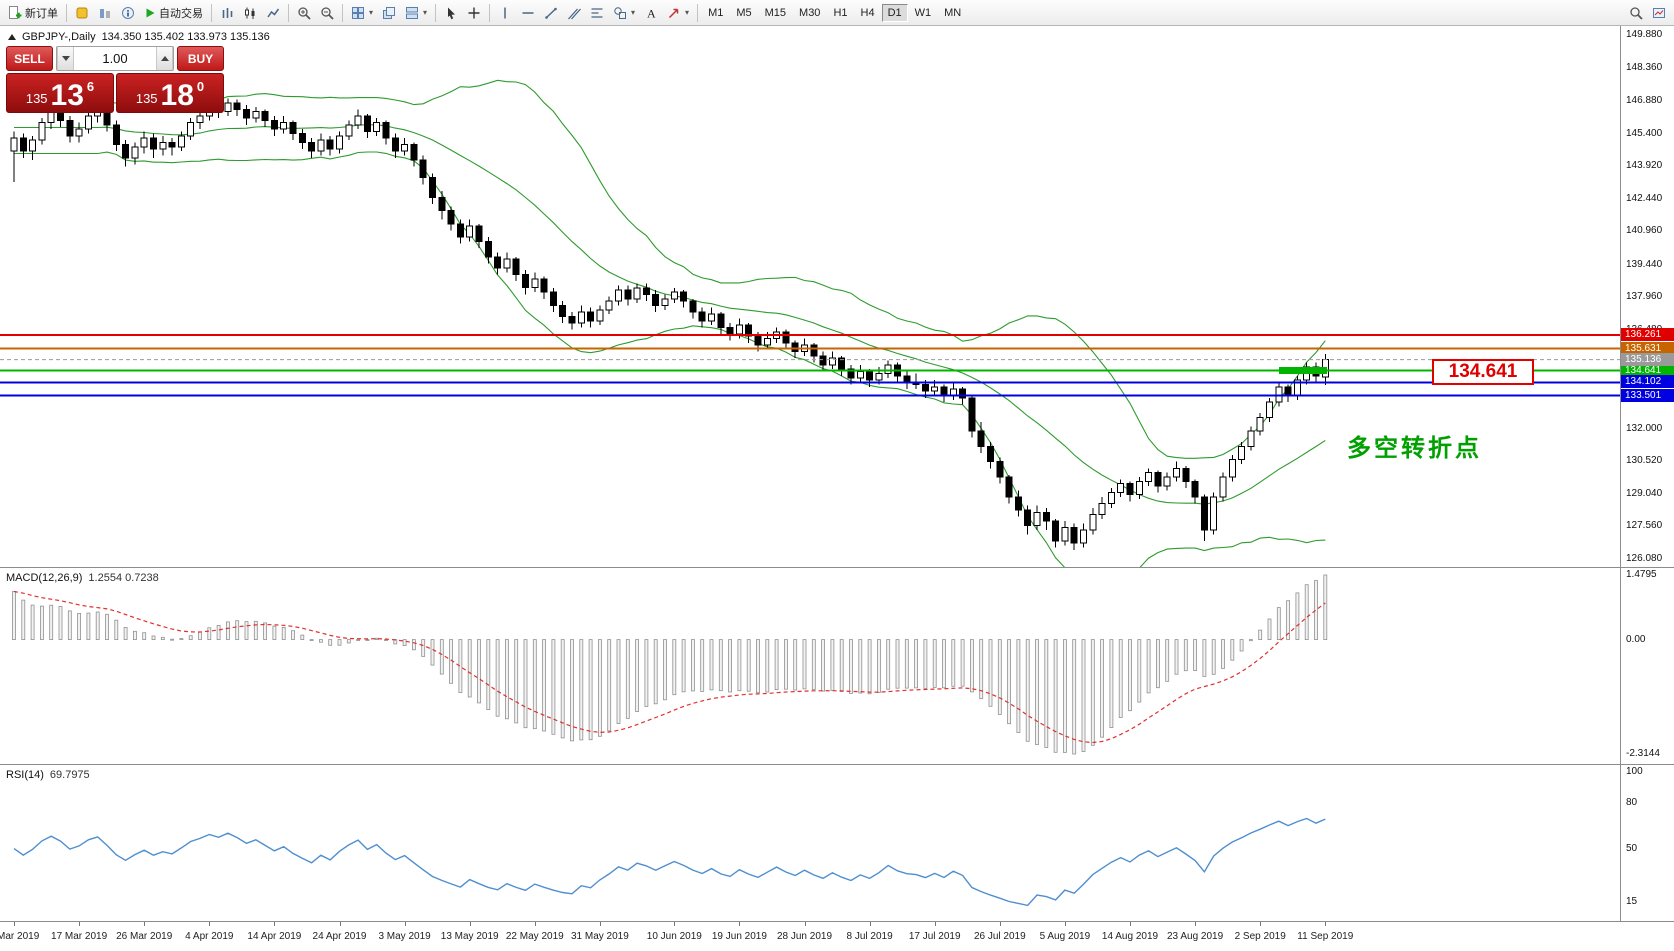 The width and height of the screenshot is (1674, 951). I want to click on search-icon, so click(1636, 13).